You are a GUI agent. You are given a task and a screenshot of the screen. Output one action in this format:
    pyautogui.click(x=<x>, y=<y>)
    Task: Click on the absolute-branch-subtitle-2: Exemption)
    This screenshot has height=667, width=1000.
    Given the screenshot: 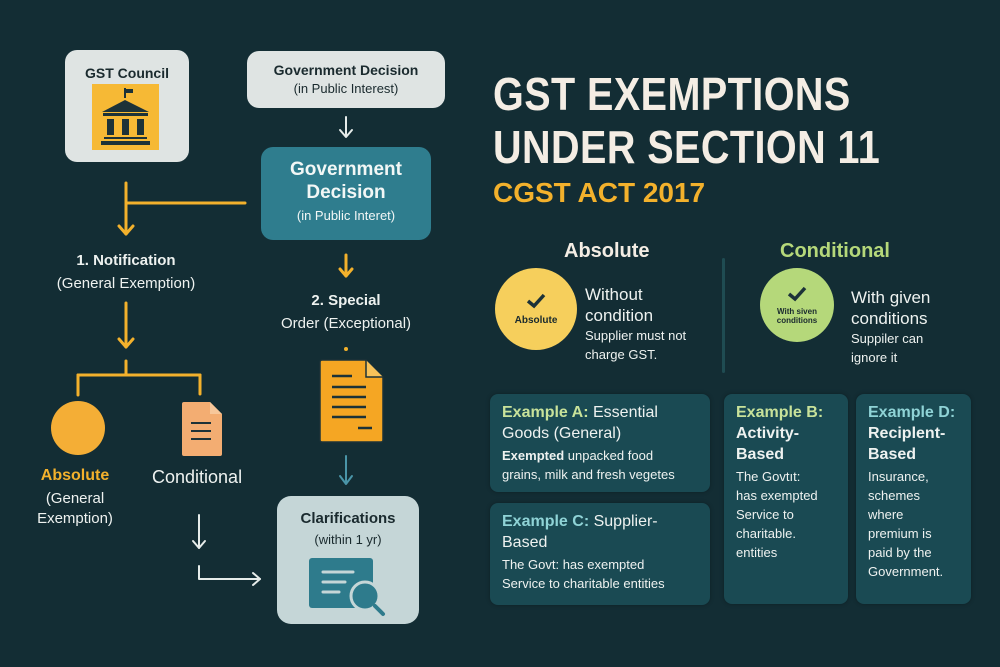 What is the action you would take?
    pyautogui.click(x=75, y=518)
    